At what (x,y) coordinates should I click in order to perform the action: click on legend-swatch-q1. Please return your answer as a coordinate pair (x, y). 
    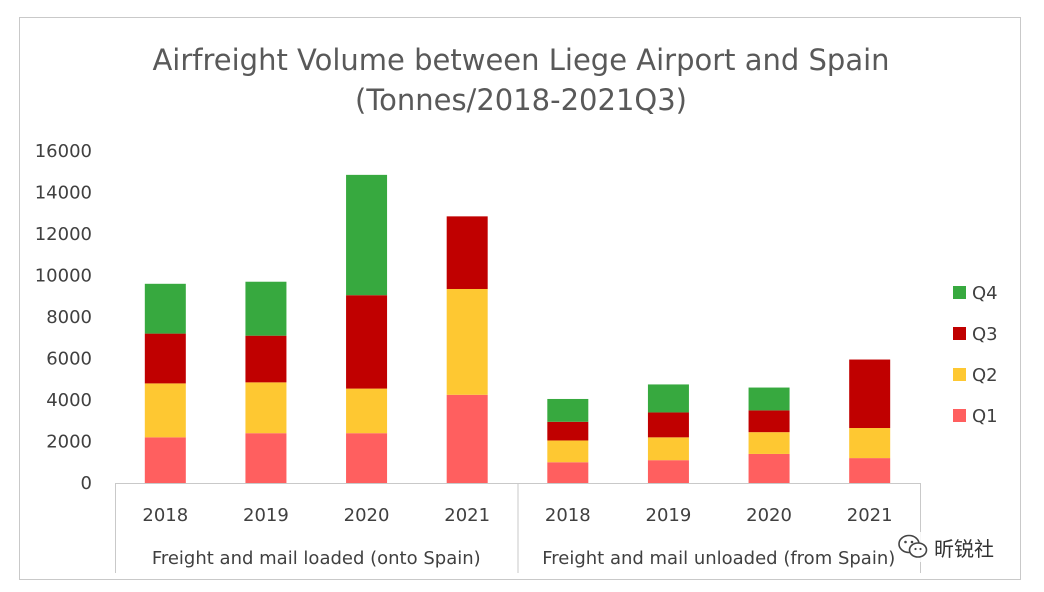
    Looking at the image, I should click on (959, 415).